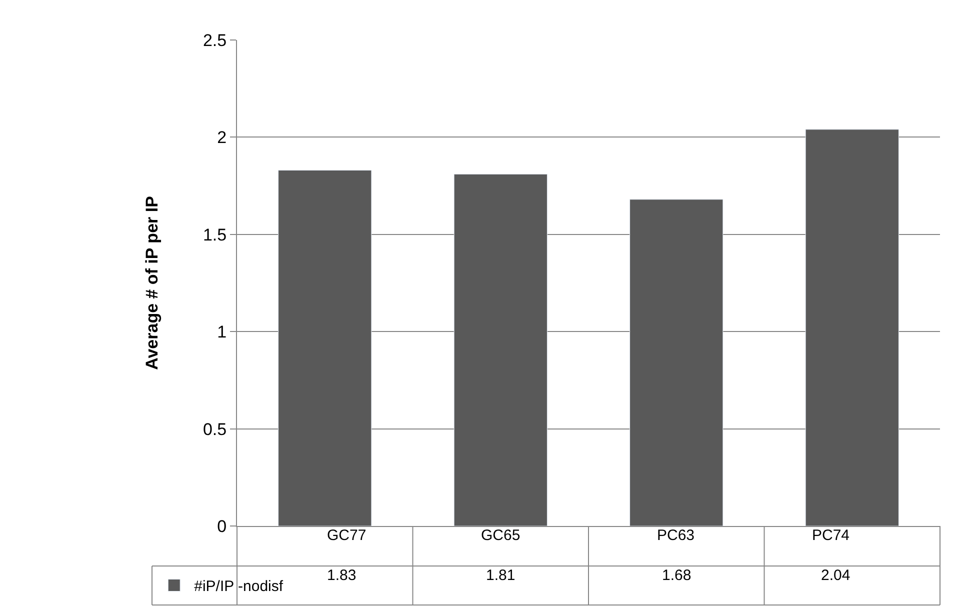  Describe the element at coordinates (346, 535) in the screenshot. I see `x-tick-label: GC77` at that location.